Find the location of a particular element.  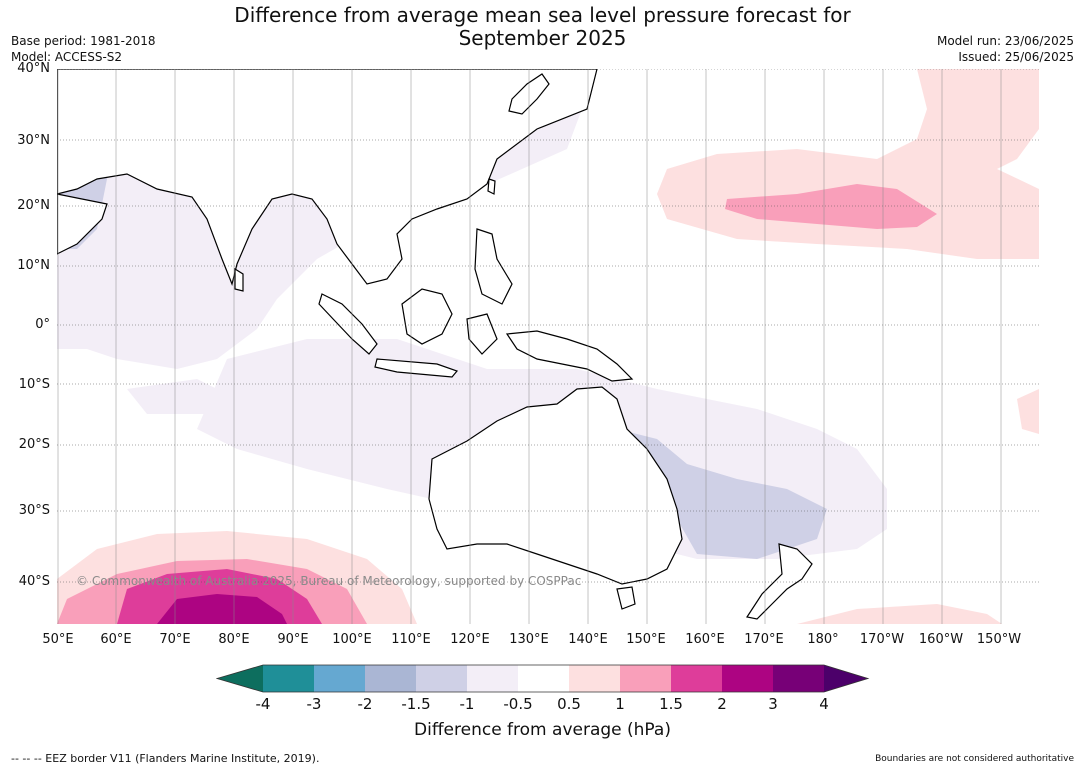

lon-label-140e: 140°E is located at coordinates (588, 639).